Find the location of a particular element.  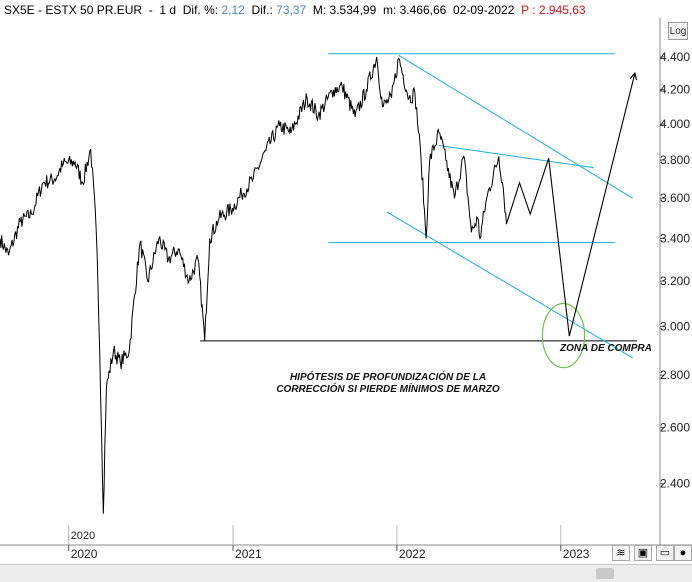

y-tick-label: 2.400 is located at coordinates (675, 484).